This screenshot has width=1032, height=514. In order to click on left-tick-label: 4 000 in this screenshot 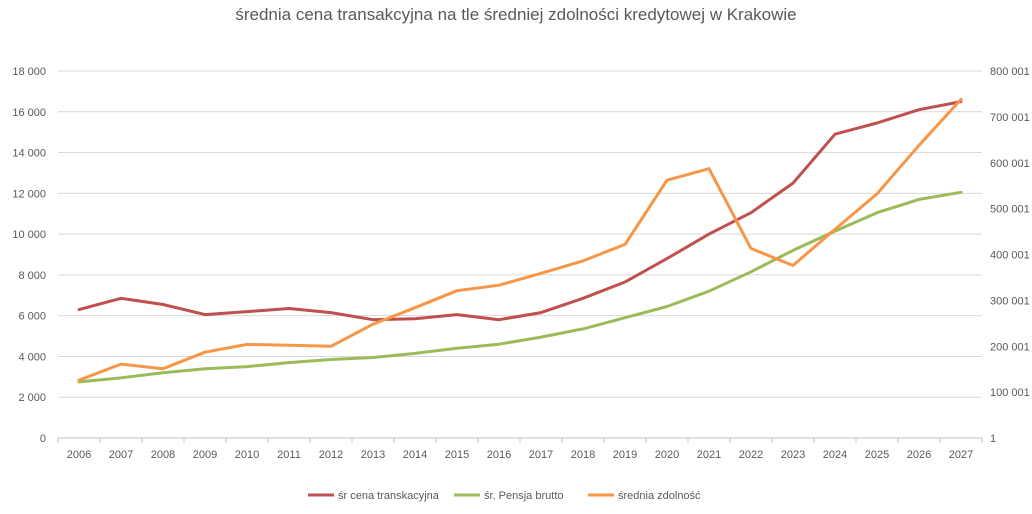, I will do `click(32, 357)`.